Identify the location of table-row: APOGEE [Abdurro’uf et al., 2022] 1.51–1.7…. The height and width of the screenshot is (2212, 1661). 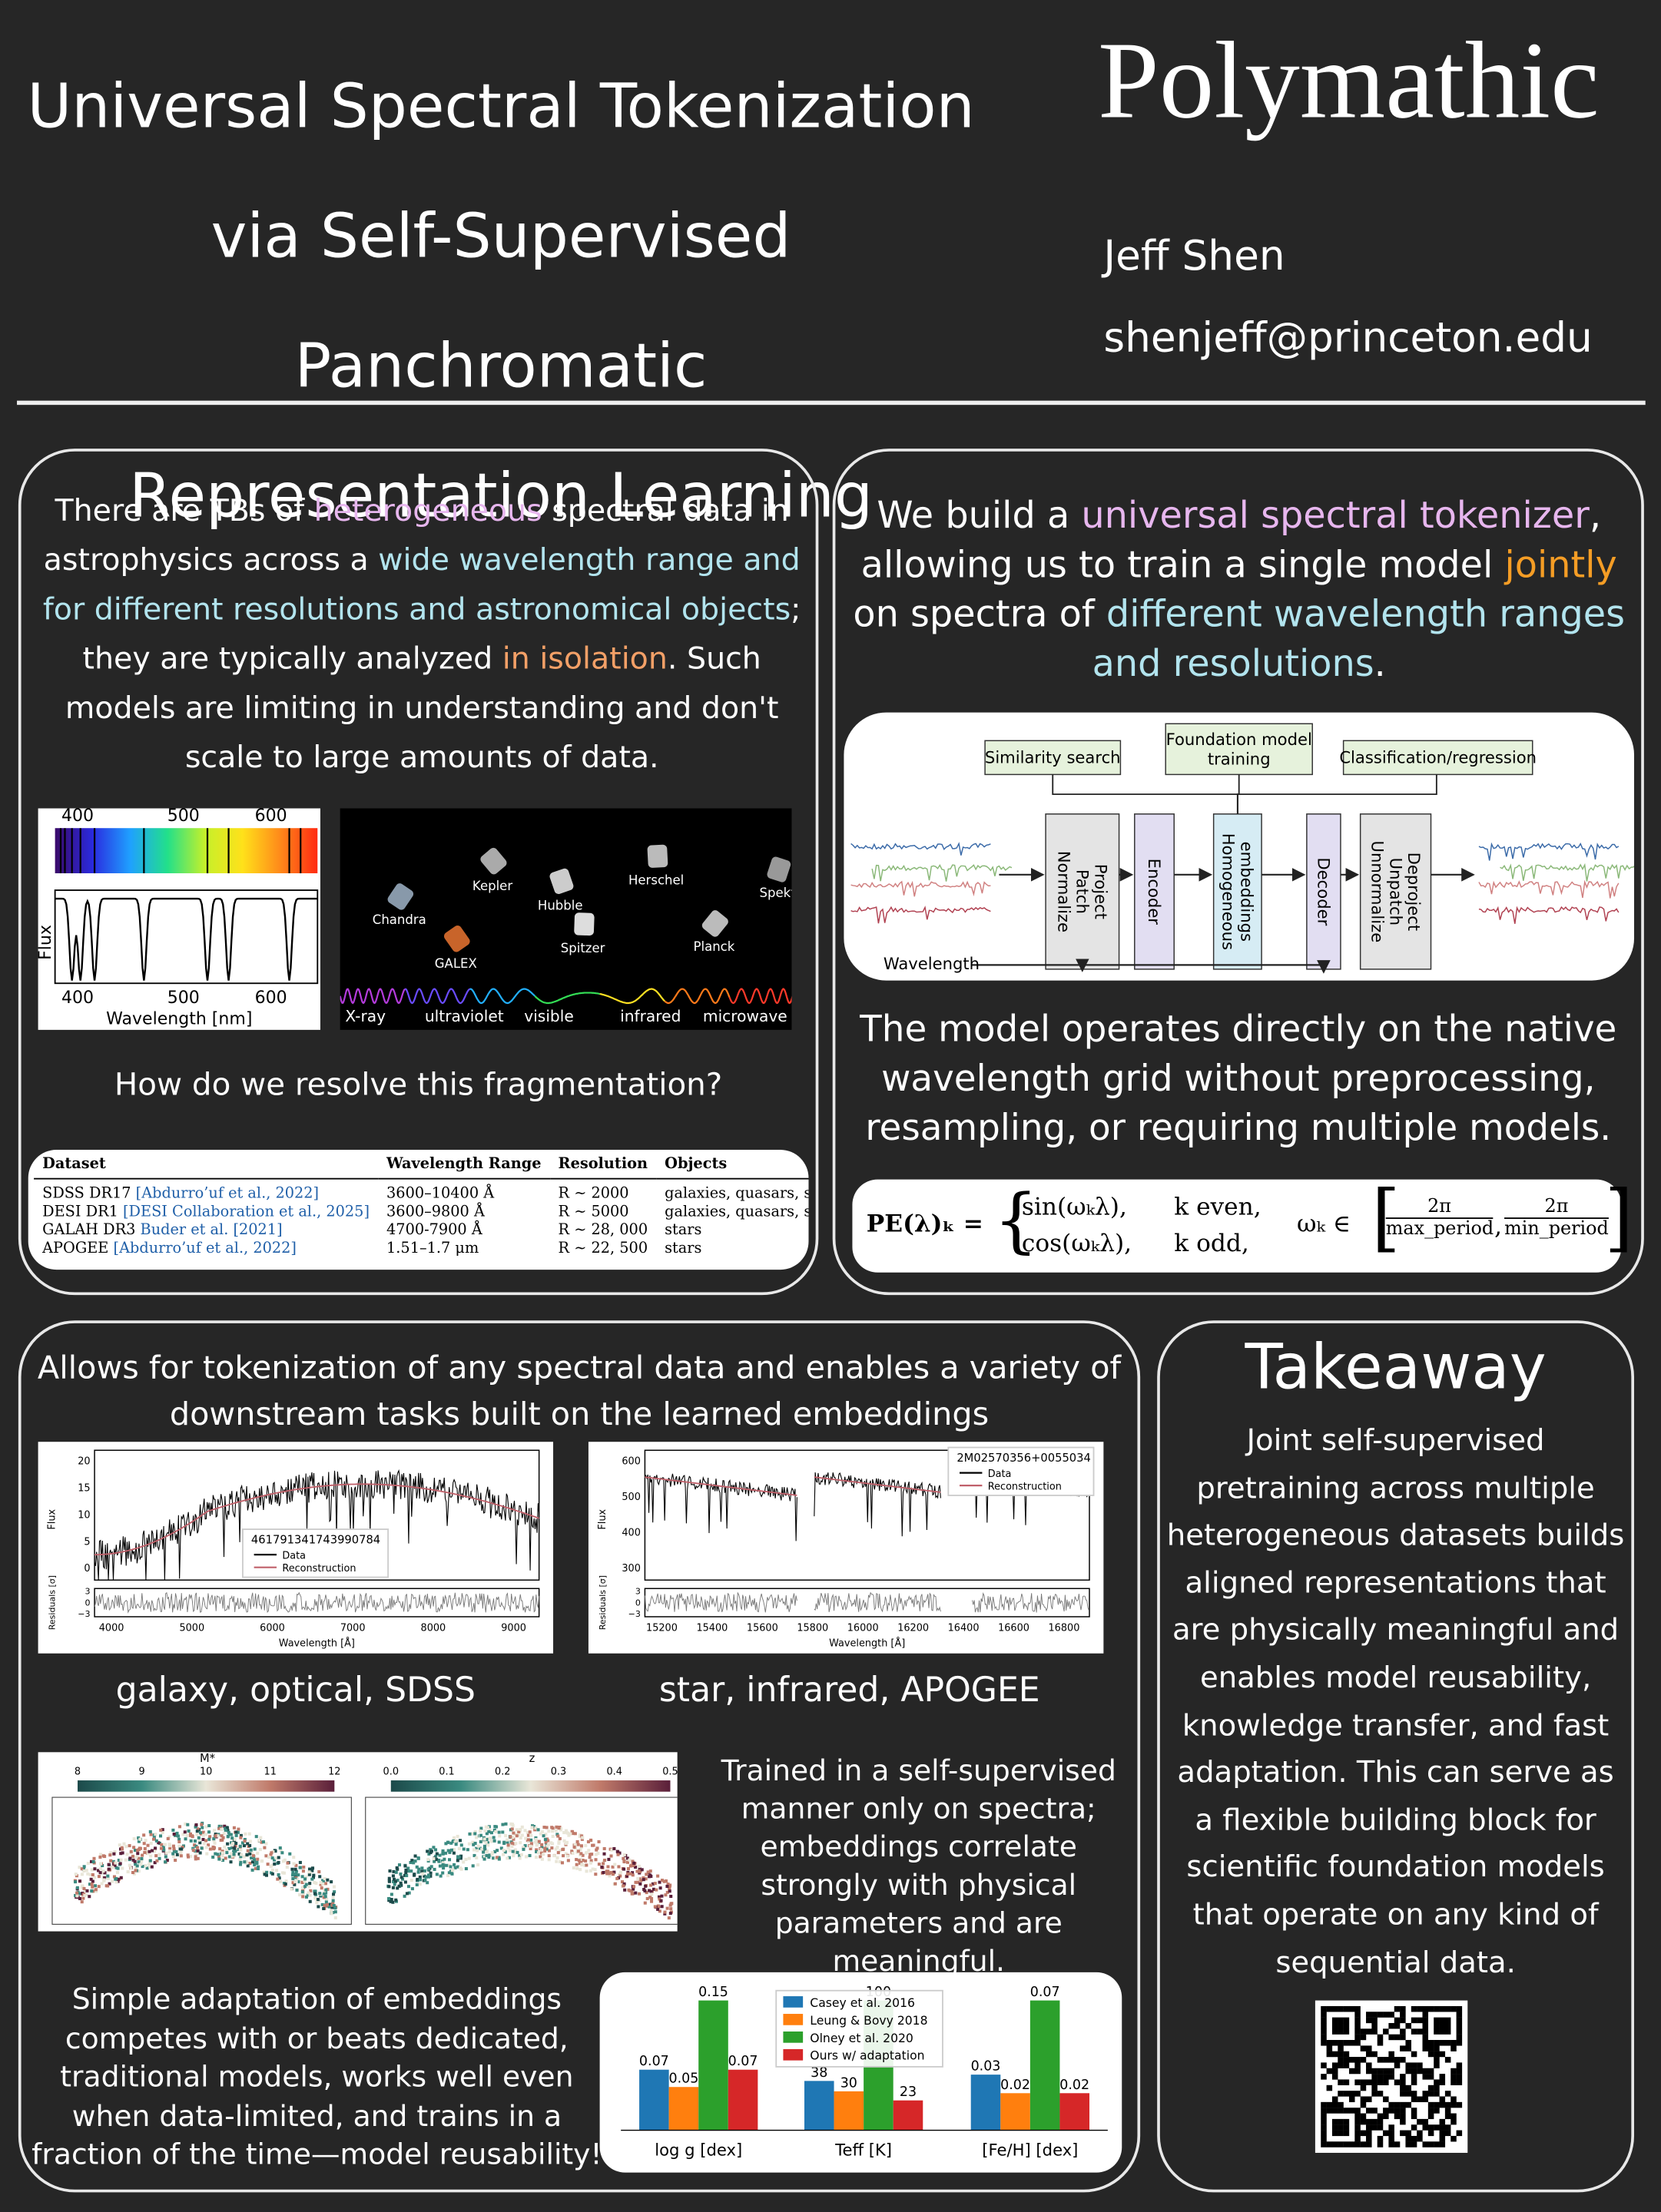
(421, 1250).